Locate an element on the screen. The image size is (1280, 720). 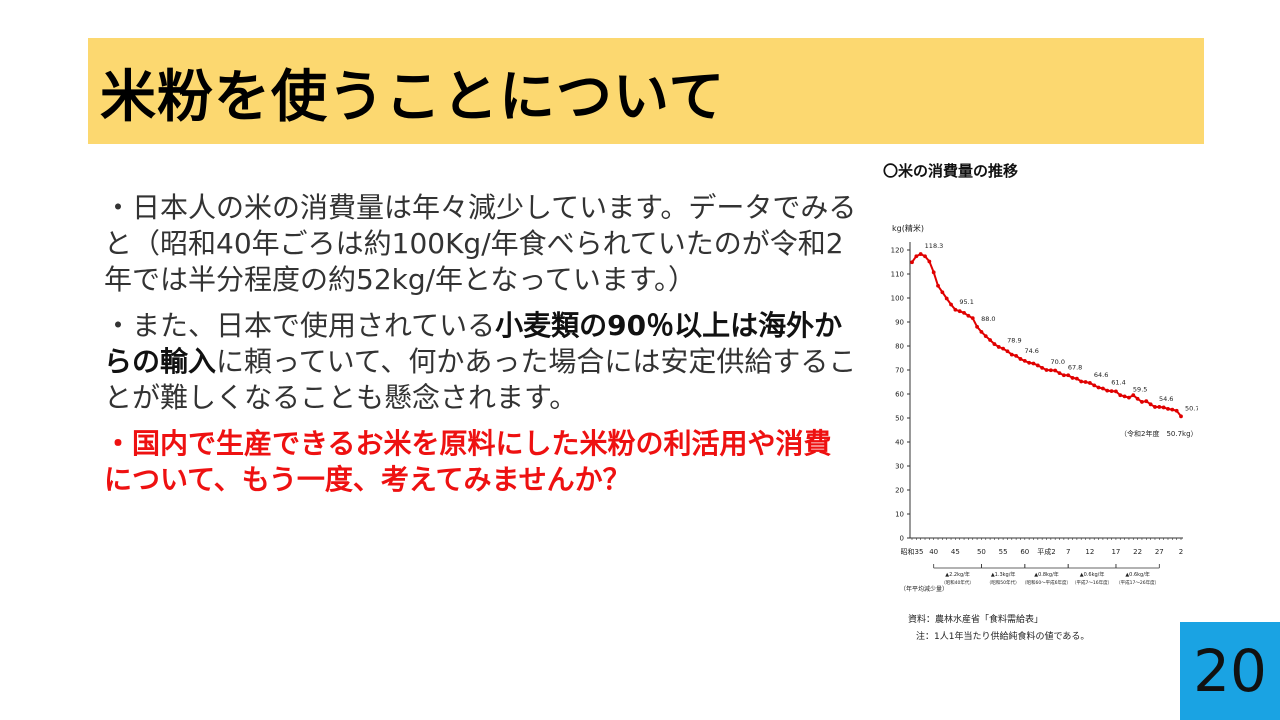
x-tick-label: 27 is located at coordinates (1159, 552).